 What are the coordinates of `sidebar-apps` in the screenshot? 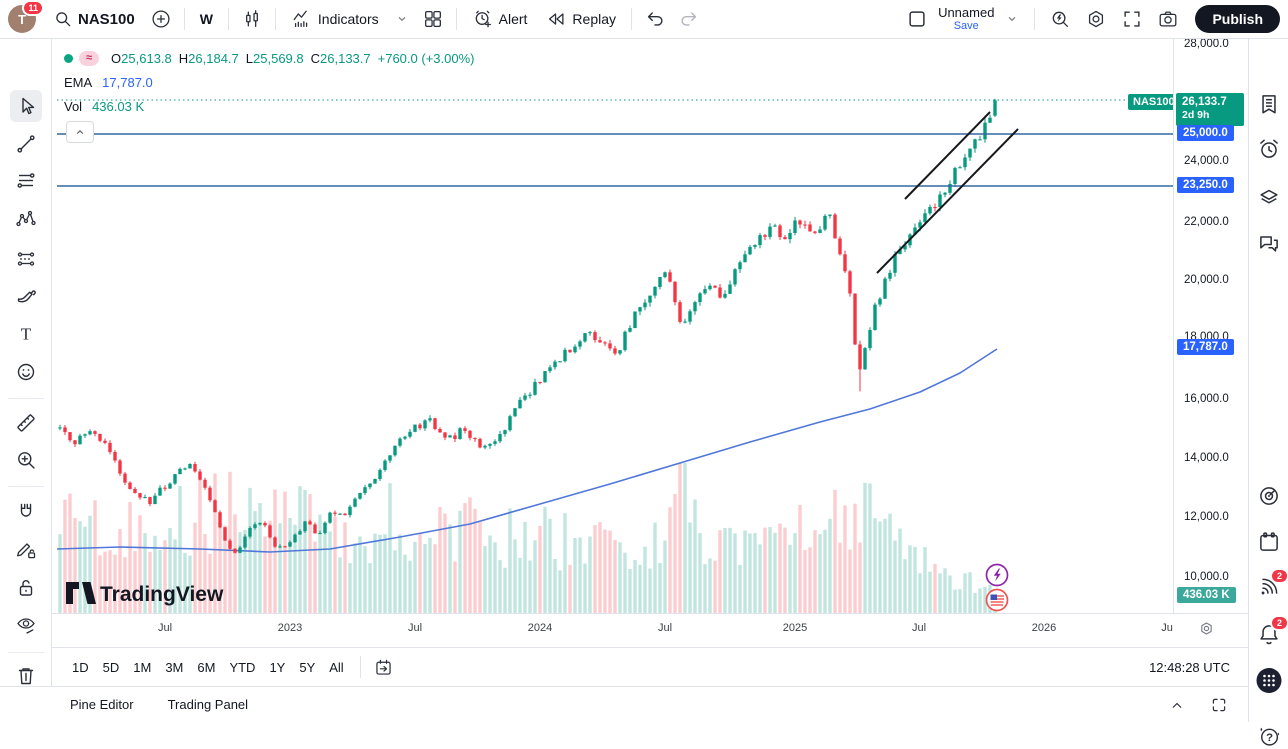 It's located at (1269, 680).